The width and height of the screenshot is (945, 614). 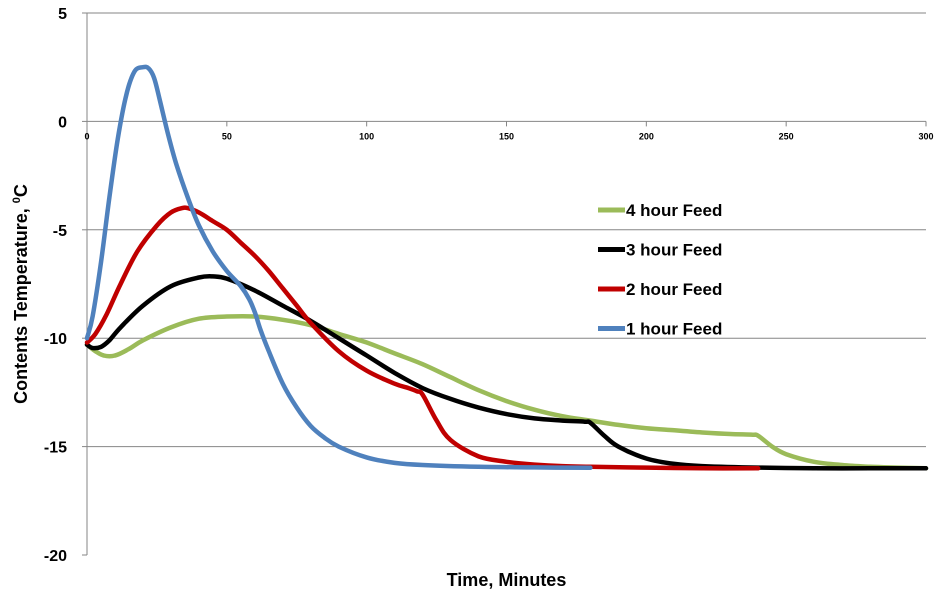 I want to click on y-axis-title-unit: C, so click(x=21, y=190).